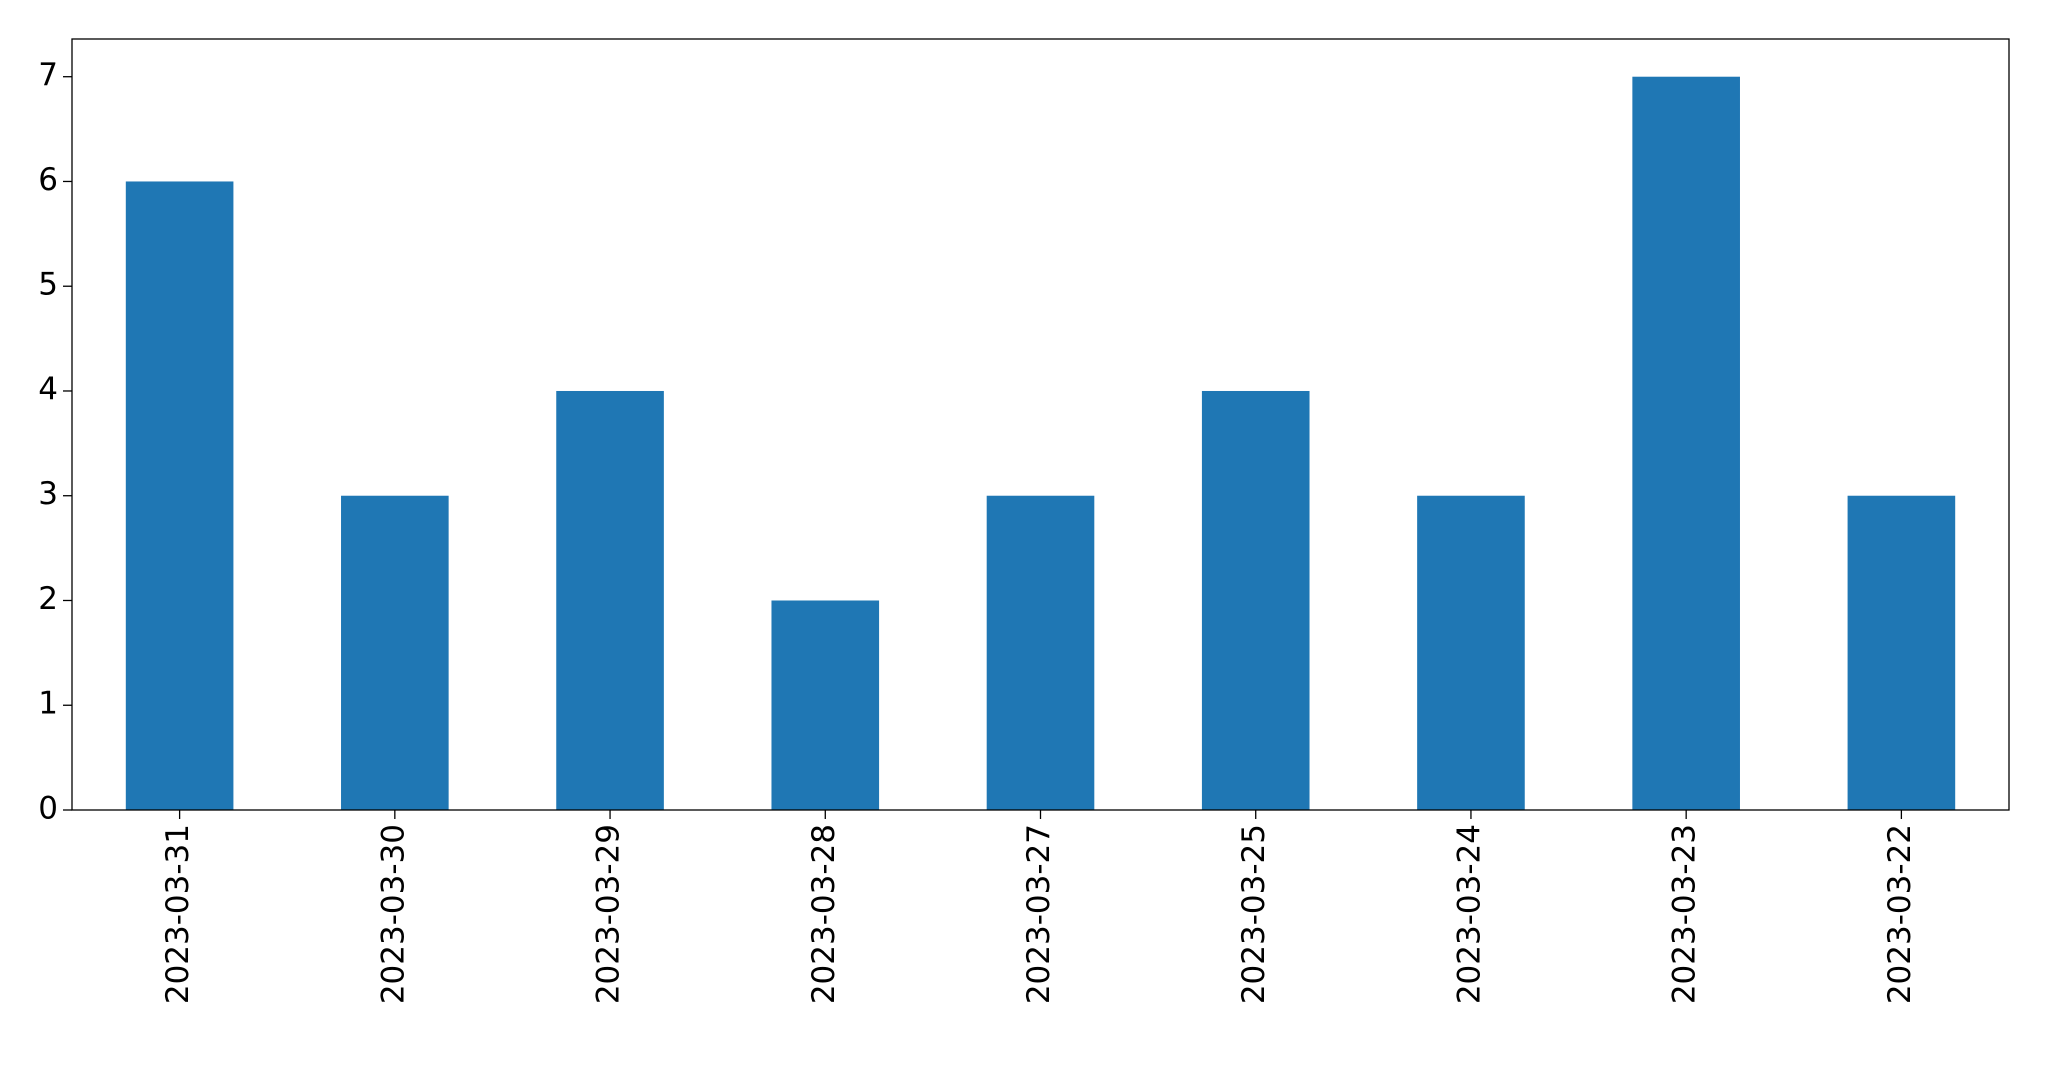 The image size is (2049, 1065). Describe the element at coordinates (1900, 914) in the screenshot. I see `x-tick-label: 2023-03-22` at that location.